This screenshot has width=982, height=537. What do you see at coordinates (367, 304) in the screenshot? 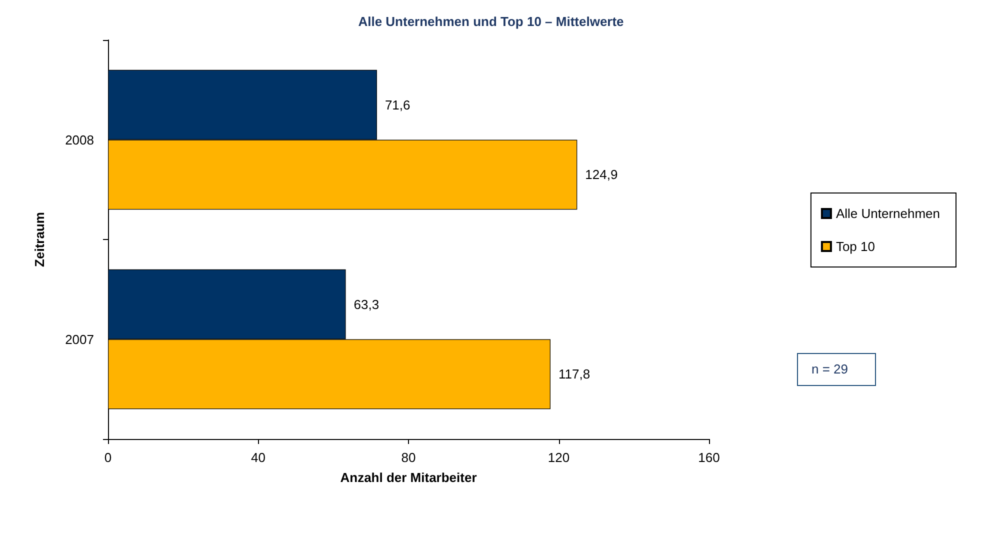
I see `data-label: 63,3` at bounding box center [367, 304].